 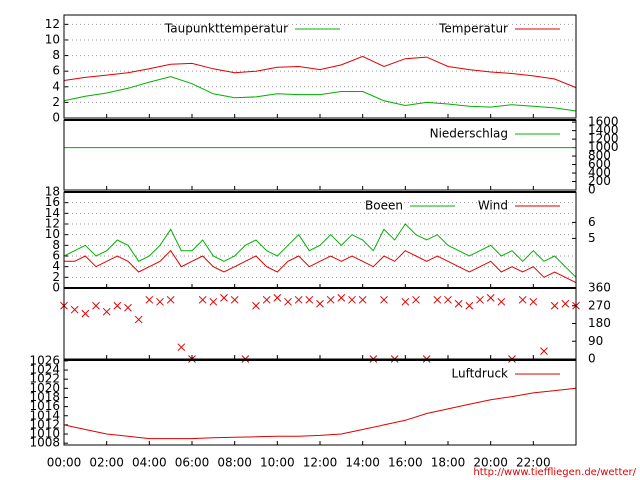 I want to click on legend-label: Taupunkttemperatur, so click(x=226, y=29).